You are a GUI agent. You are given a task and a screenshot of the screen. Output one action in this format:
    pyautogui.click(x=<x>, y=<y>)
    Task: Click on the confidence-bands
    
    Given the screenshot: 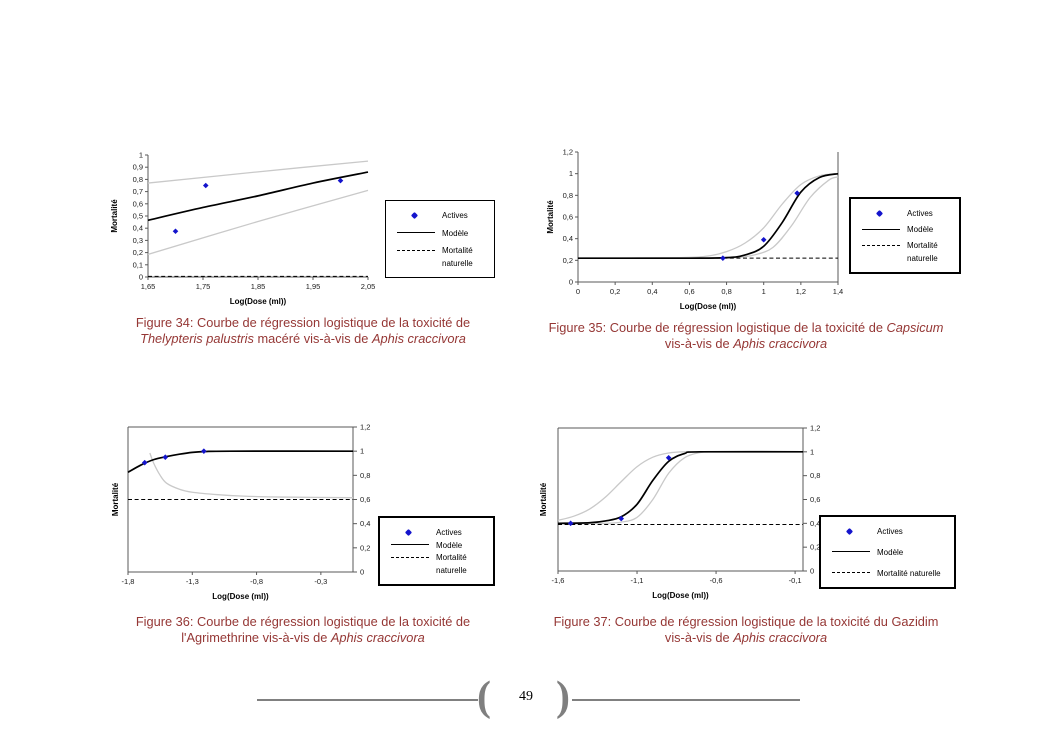 What is the action you would take?
    pyautogui.click(x=258, y=208)
    